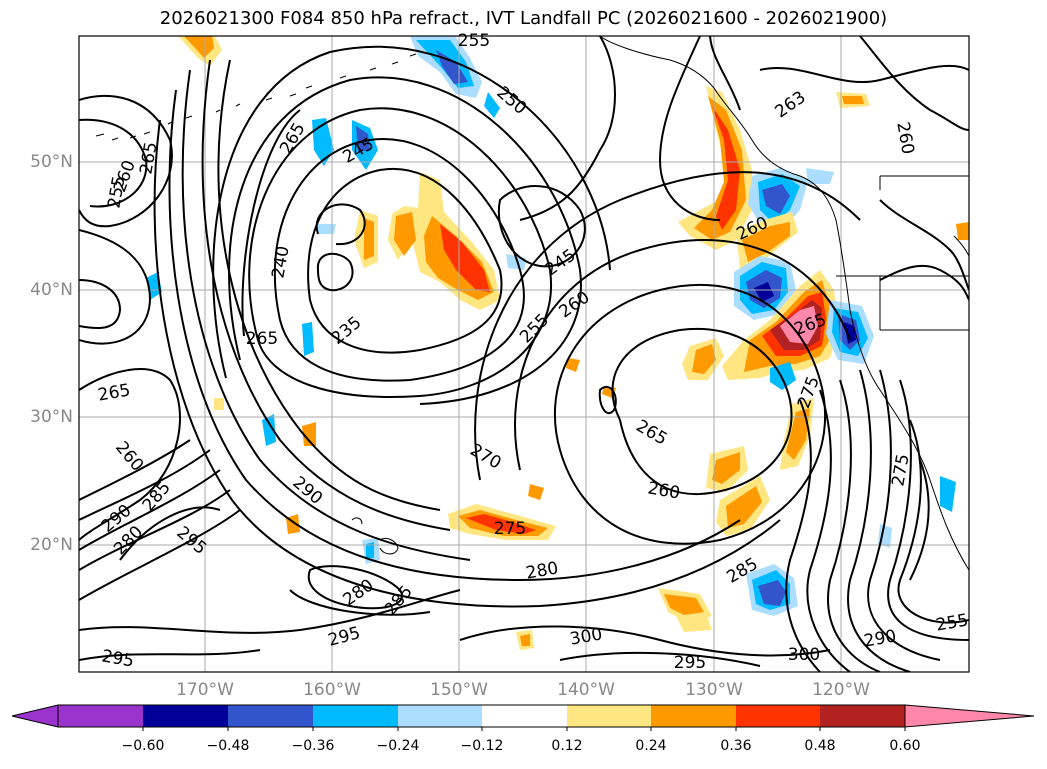 The width and height of the screenshot is (1047, 769). Describe the element at coordinates (791, 104) in the screenshot. I see `contour-label: 263` at that location.